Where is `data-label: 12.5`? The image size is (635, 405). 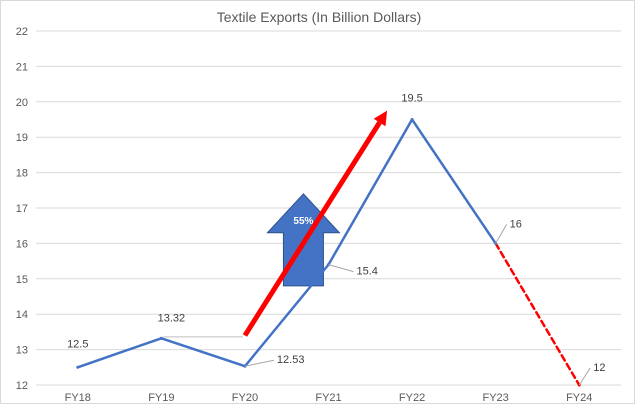 data-label: 12.5 is located at coordinates (77, 344).